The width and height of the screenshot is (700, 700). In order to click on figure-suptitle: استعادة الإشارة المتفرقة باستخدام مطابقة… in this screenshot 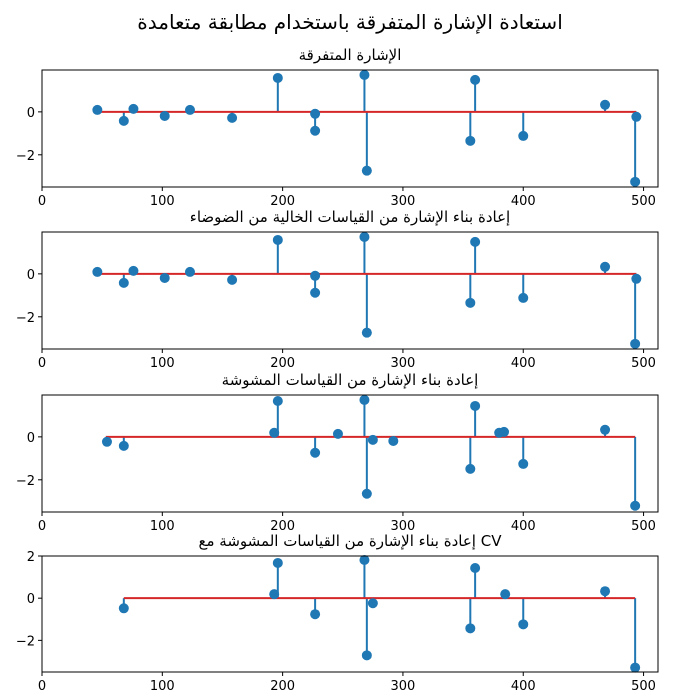, I will do `click(350, 22)`.